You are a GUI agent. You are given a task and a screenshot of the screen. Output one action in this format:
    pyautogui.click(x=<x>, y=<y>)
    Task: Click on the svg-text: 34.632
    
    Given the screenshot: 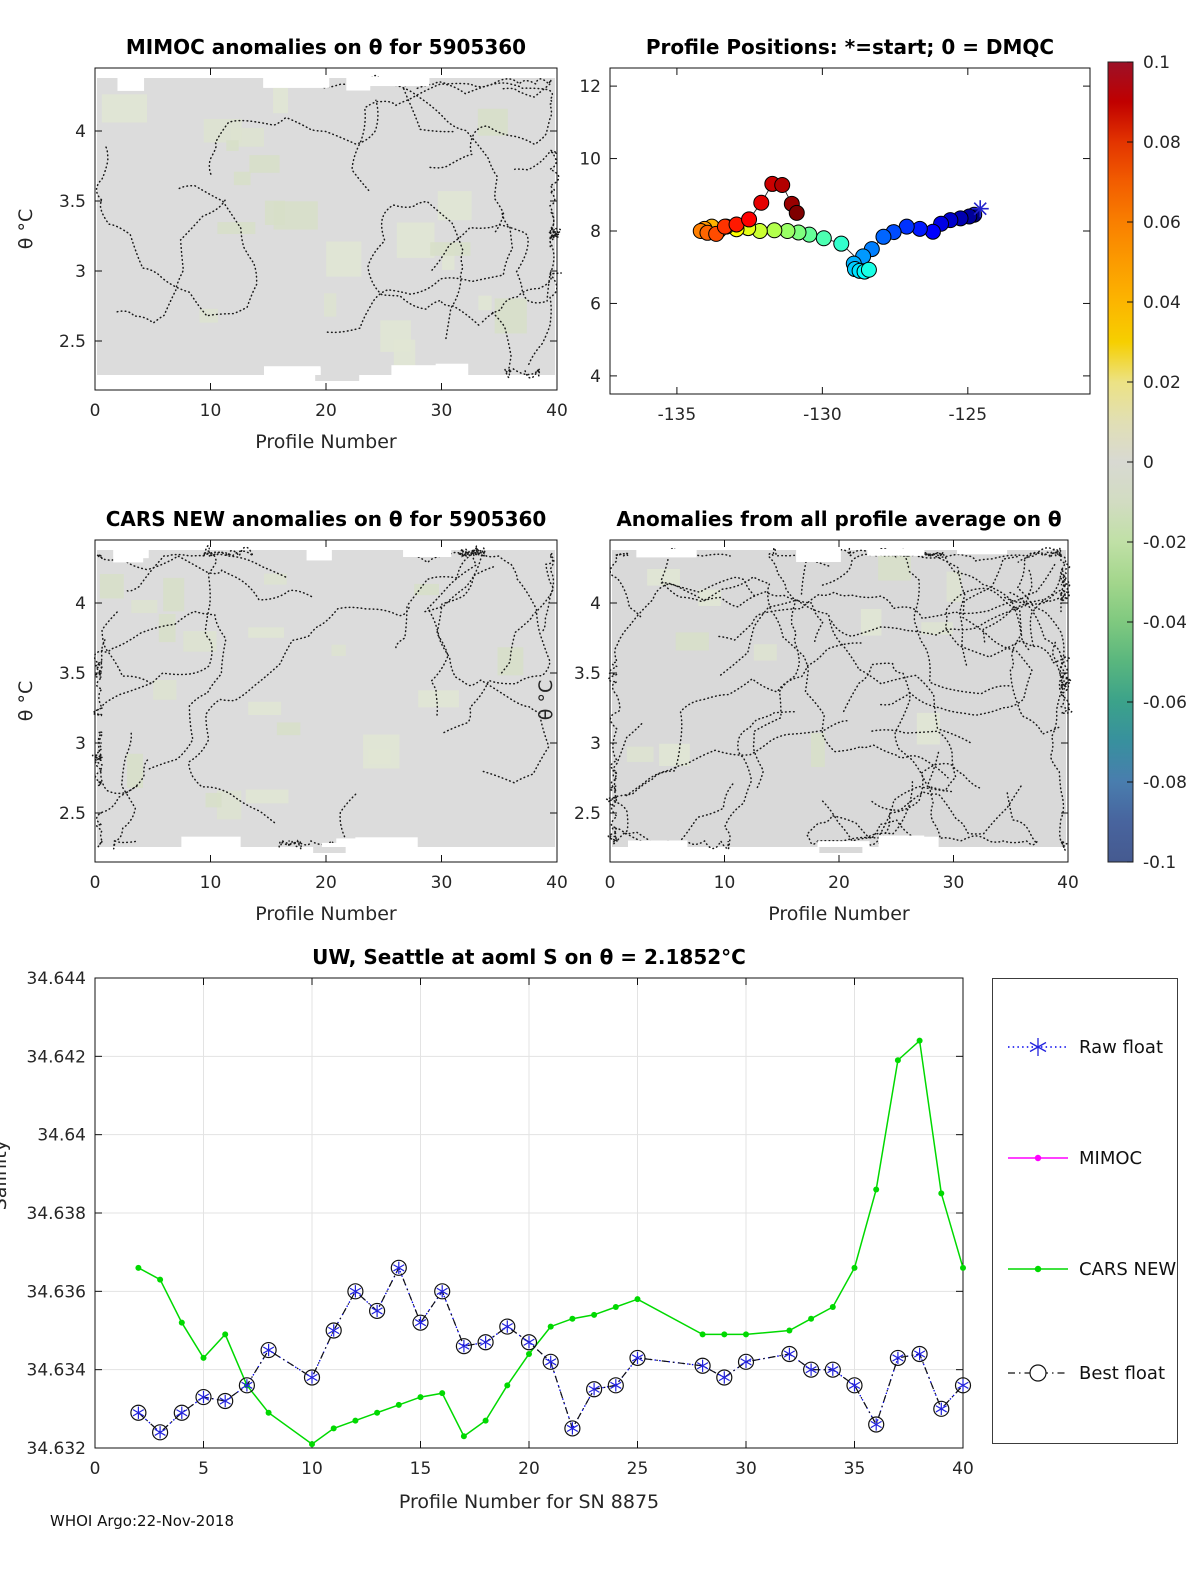 What is the action you would take?
    pyautogui.click(x=56, y=1449)
    